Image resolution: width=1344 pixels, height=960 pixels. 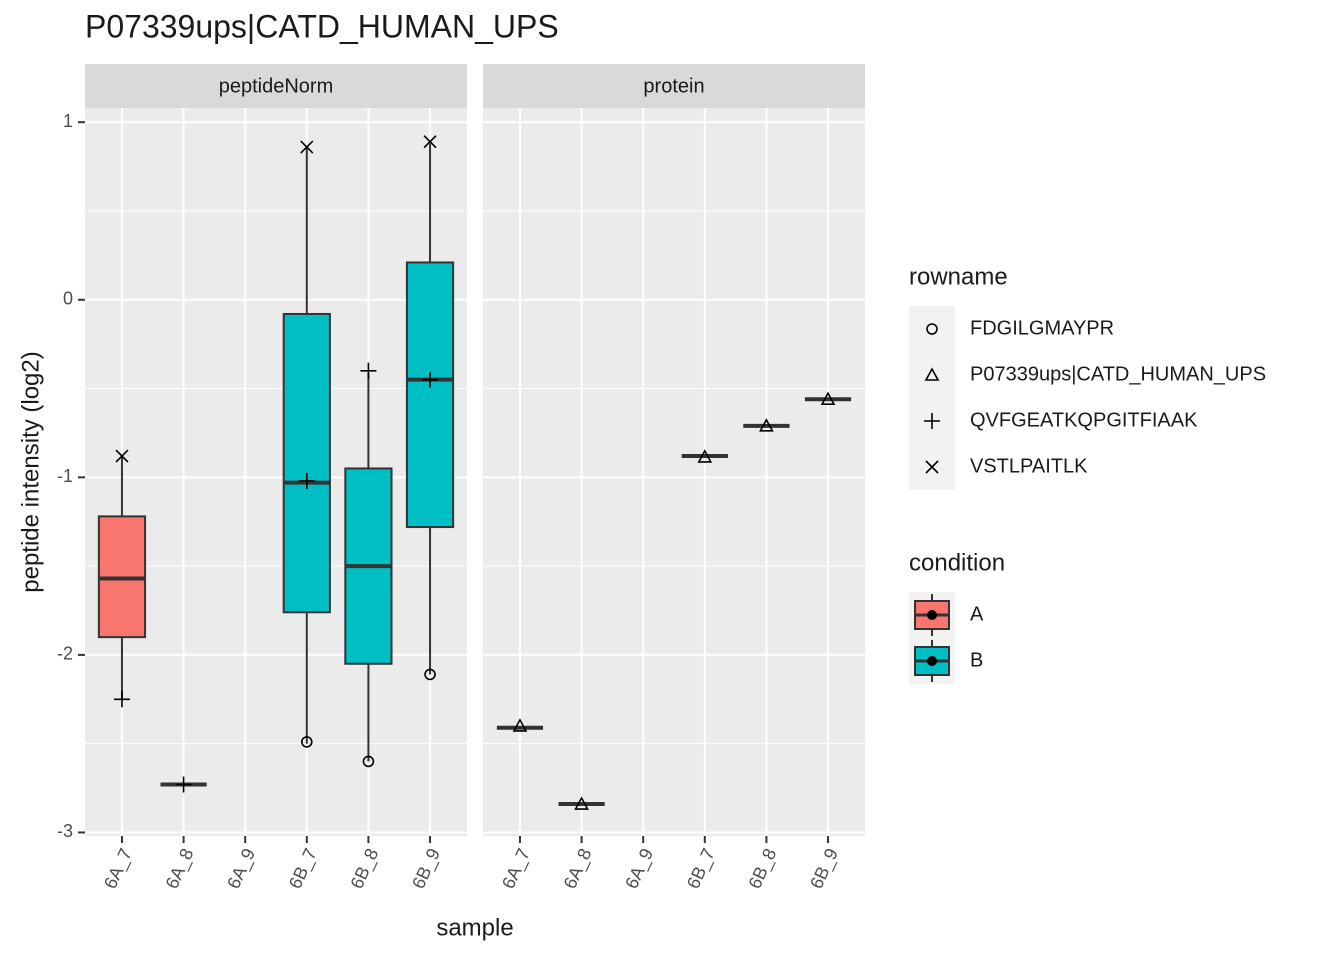 What do you see at coordinates (1118, 374) in the screenshot?
I see `legend-label: P07339ups|CATD_HUMAN_UPS` at bounding box center [1118, 374].